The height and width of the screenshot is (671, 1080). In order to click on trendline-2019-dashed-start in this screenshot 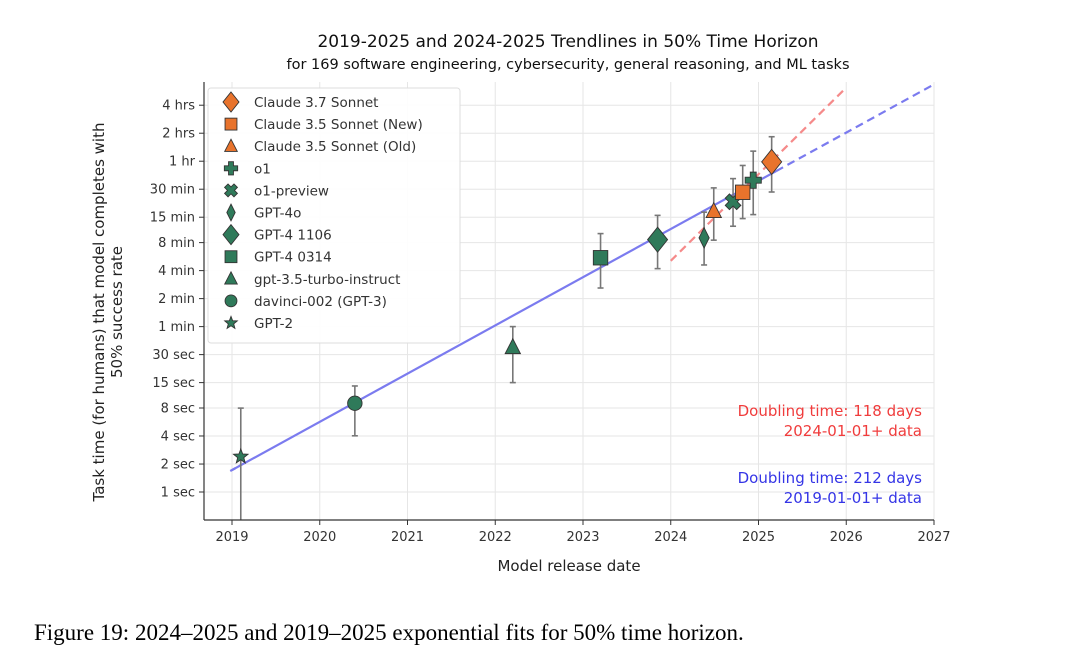, I will do `click(235, 468)`.